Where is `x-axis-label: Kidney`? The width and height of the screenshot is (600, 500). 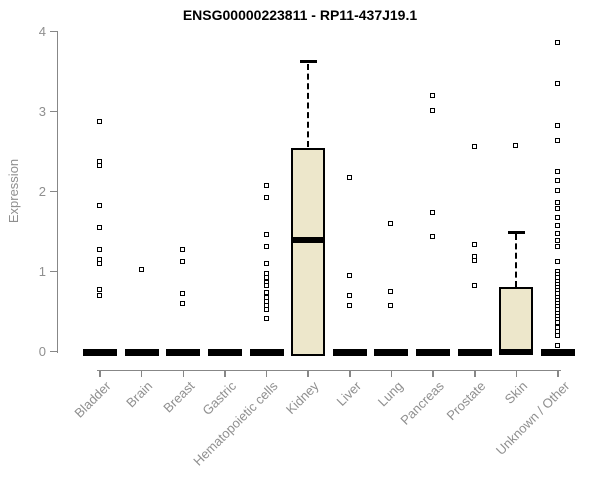 x-axis-label: Kidney is located at coordinates (303, 398).